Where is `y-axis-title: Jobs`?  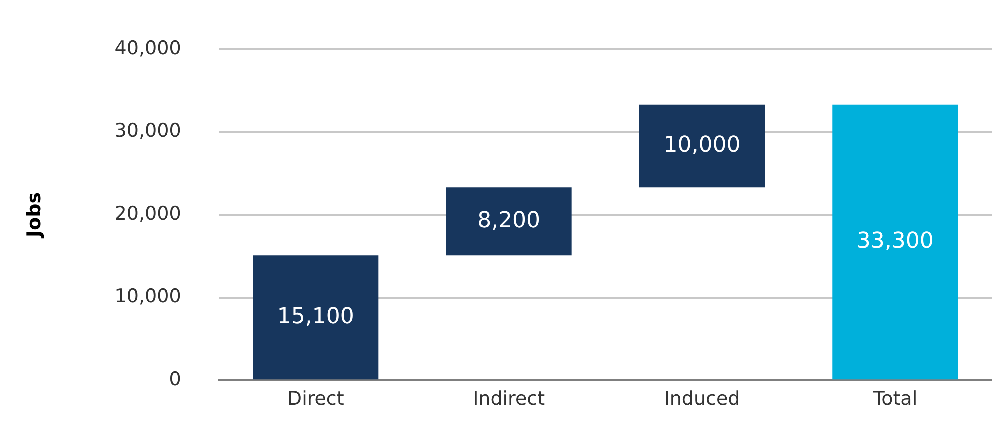 y-axis-title: Jobs is located at coordinates (34, 216).